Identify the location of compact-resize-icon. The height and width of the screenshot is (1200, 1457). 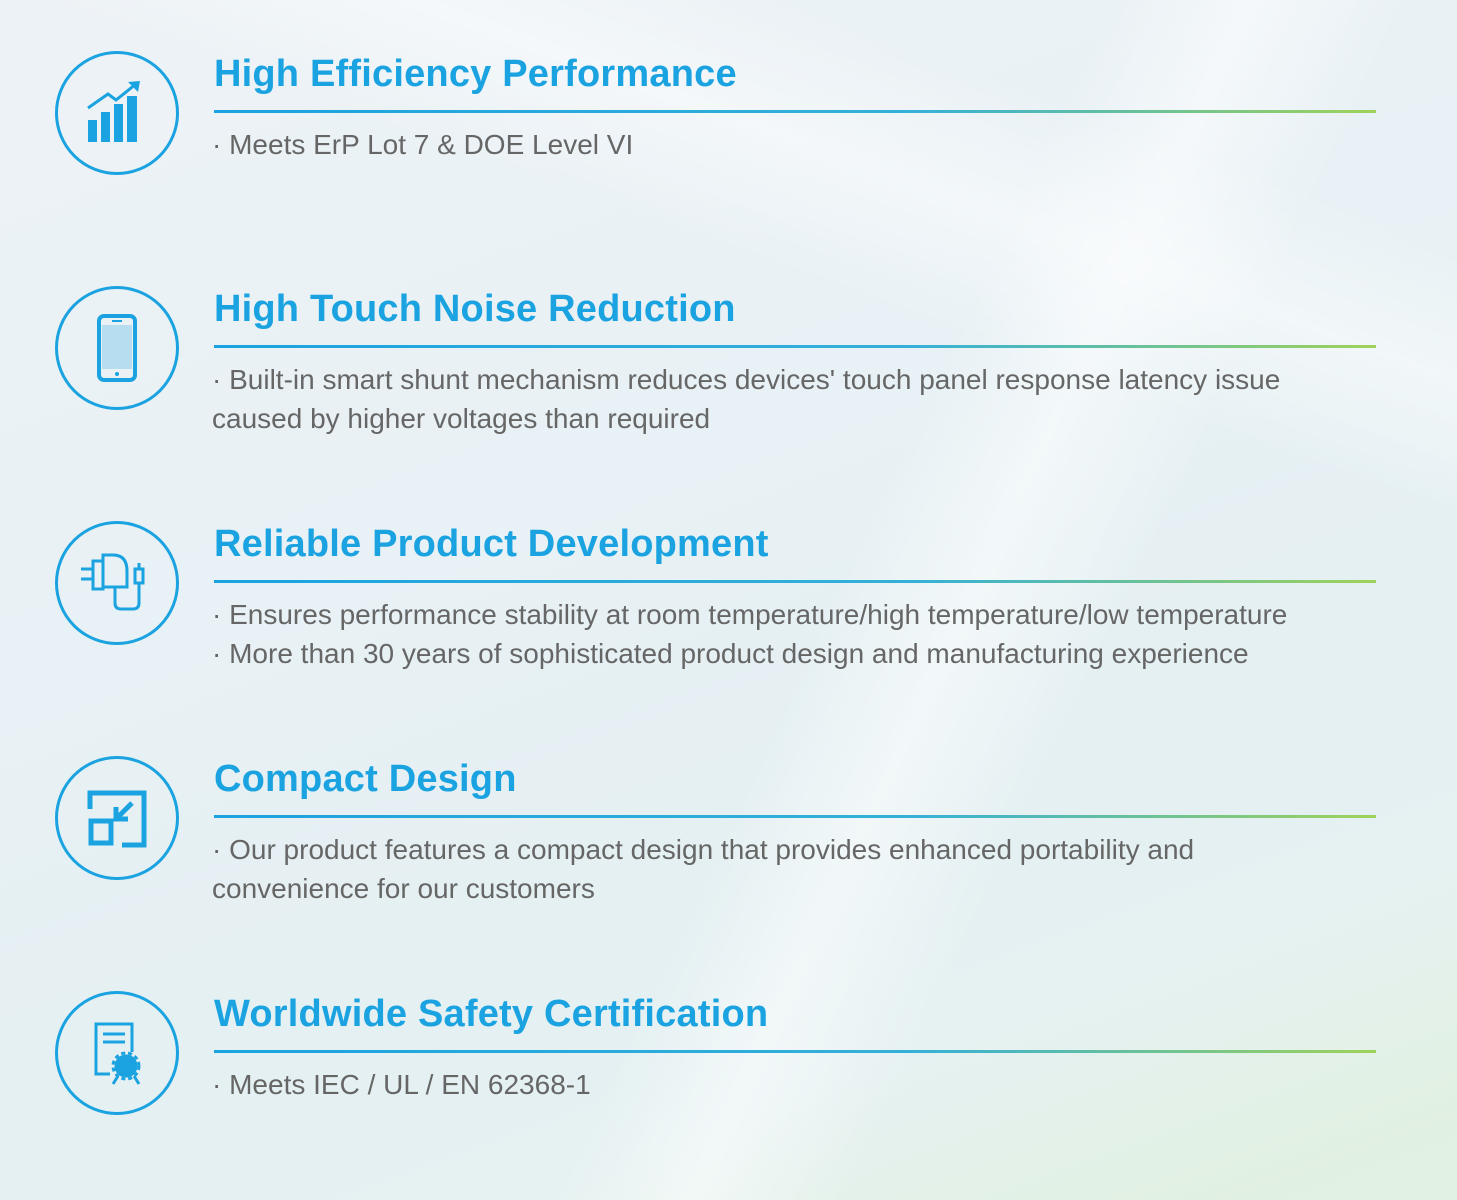
(117, 818).